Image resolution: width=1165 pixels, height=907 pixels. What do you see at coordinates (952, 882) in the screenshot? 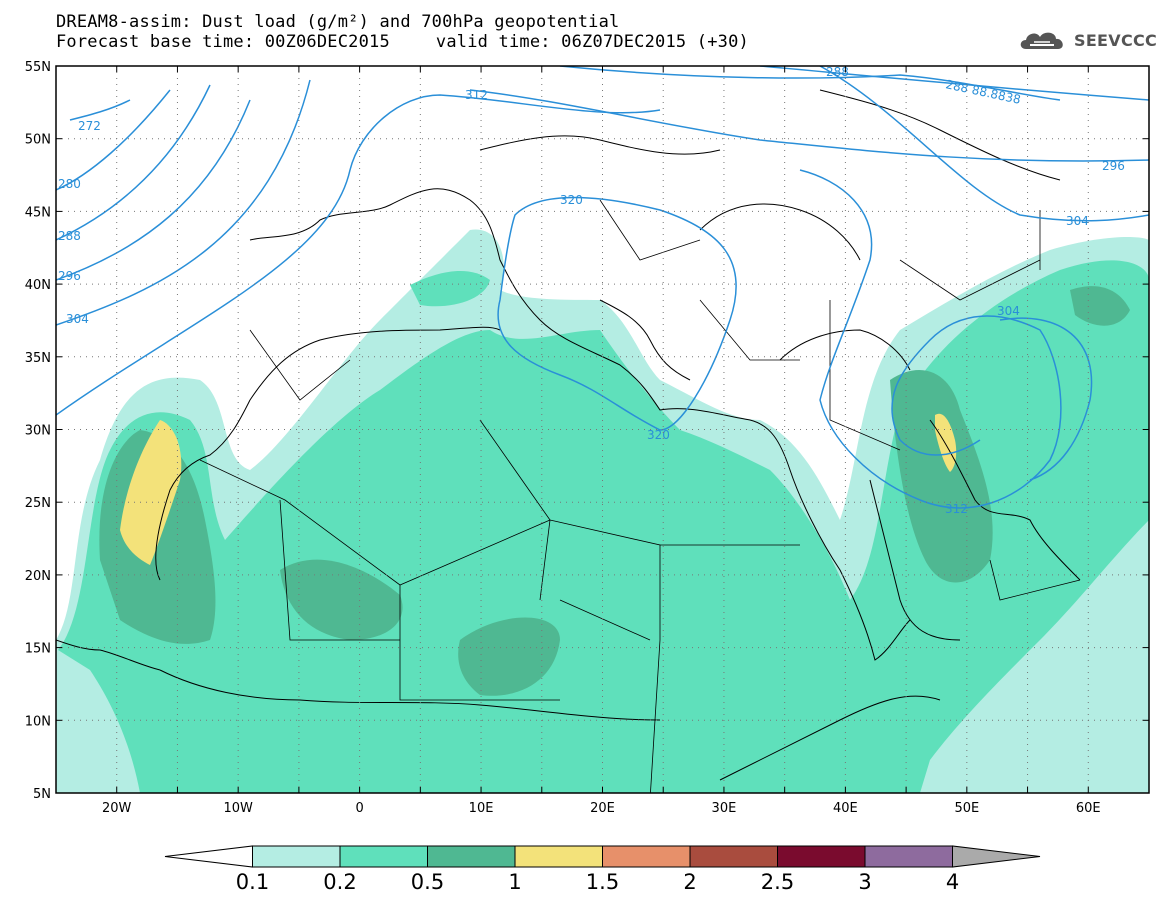
I see `colorbar-label: 4` at bounding box center [952, 882].